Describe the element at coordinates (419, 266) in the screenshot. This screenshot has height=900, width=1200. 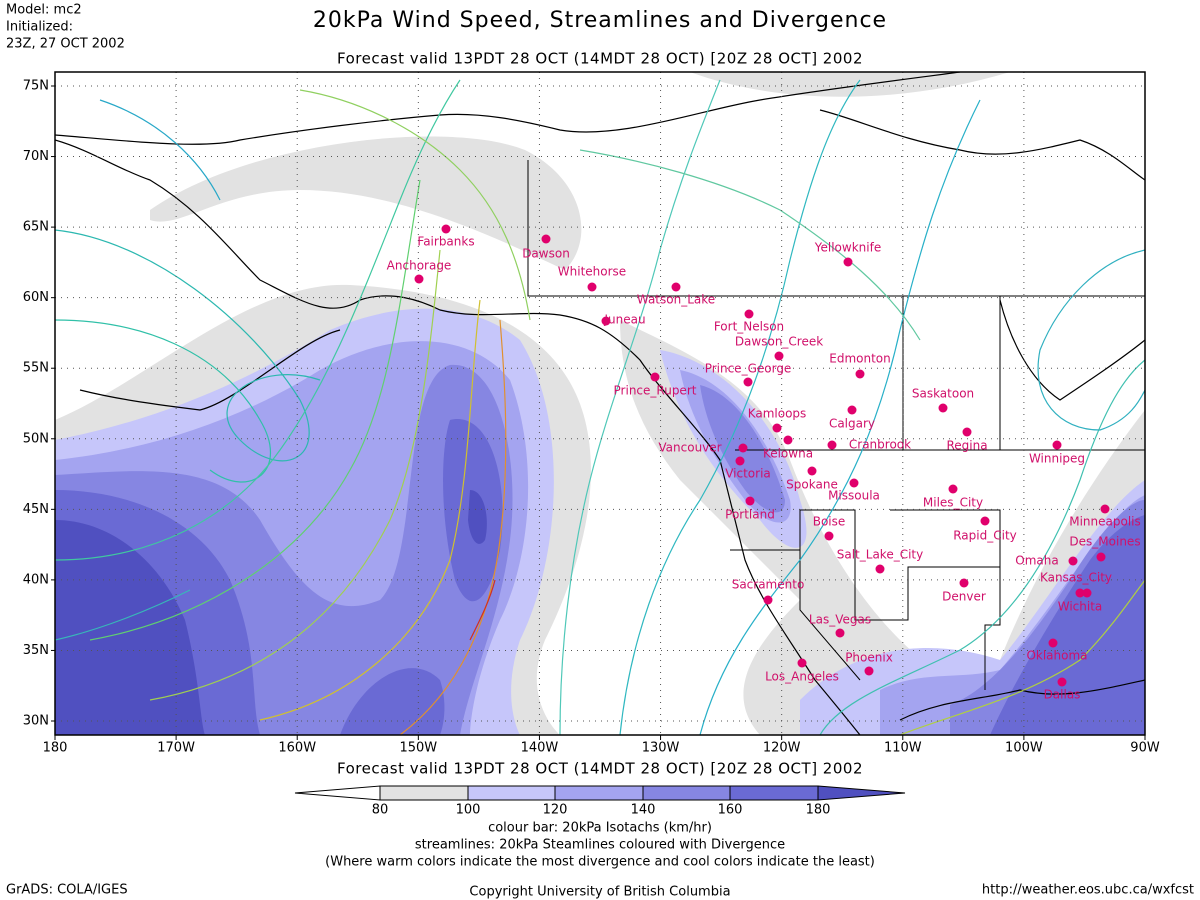
I see `city-label: Anchorage` at that location.